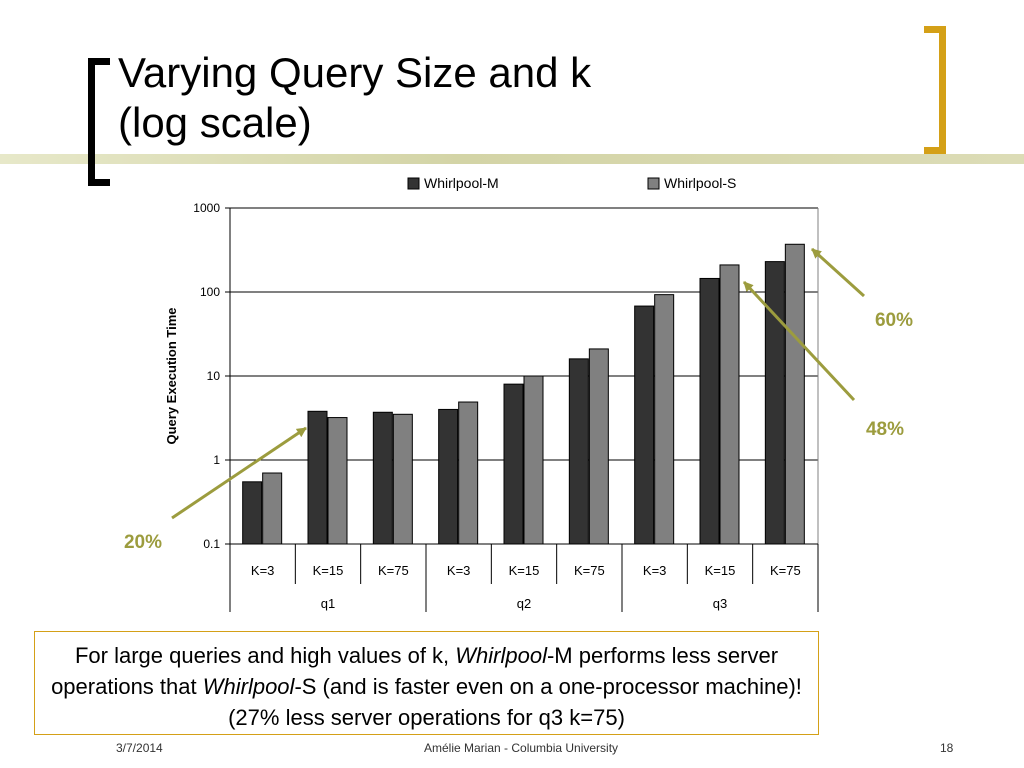 This screenshot has height=768, width=1024. I want to click on annotation-label: 48%, so click(885, 429).